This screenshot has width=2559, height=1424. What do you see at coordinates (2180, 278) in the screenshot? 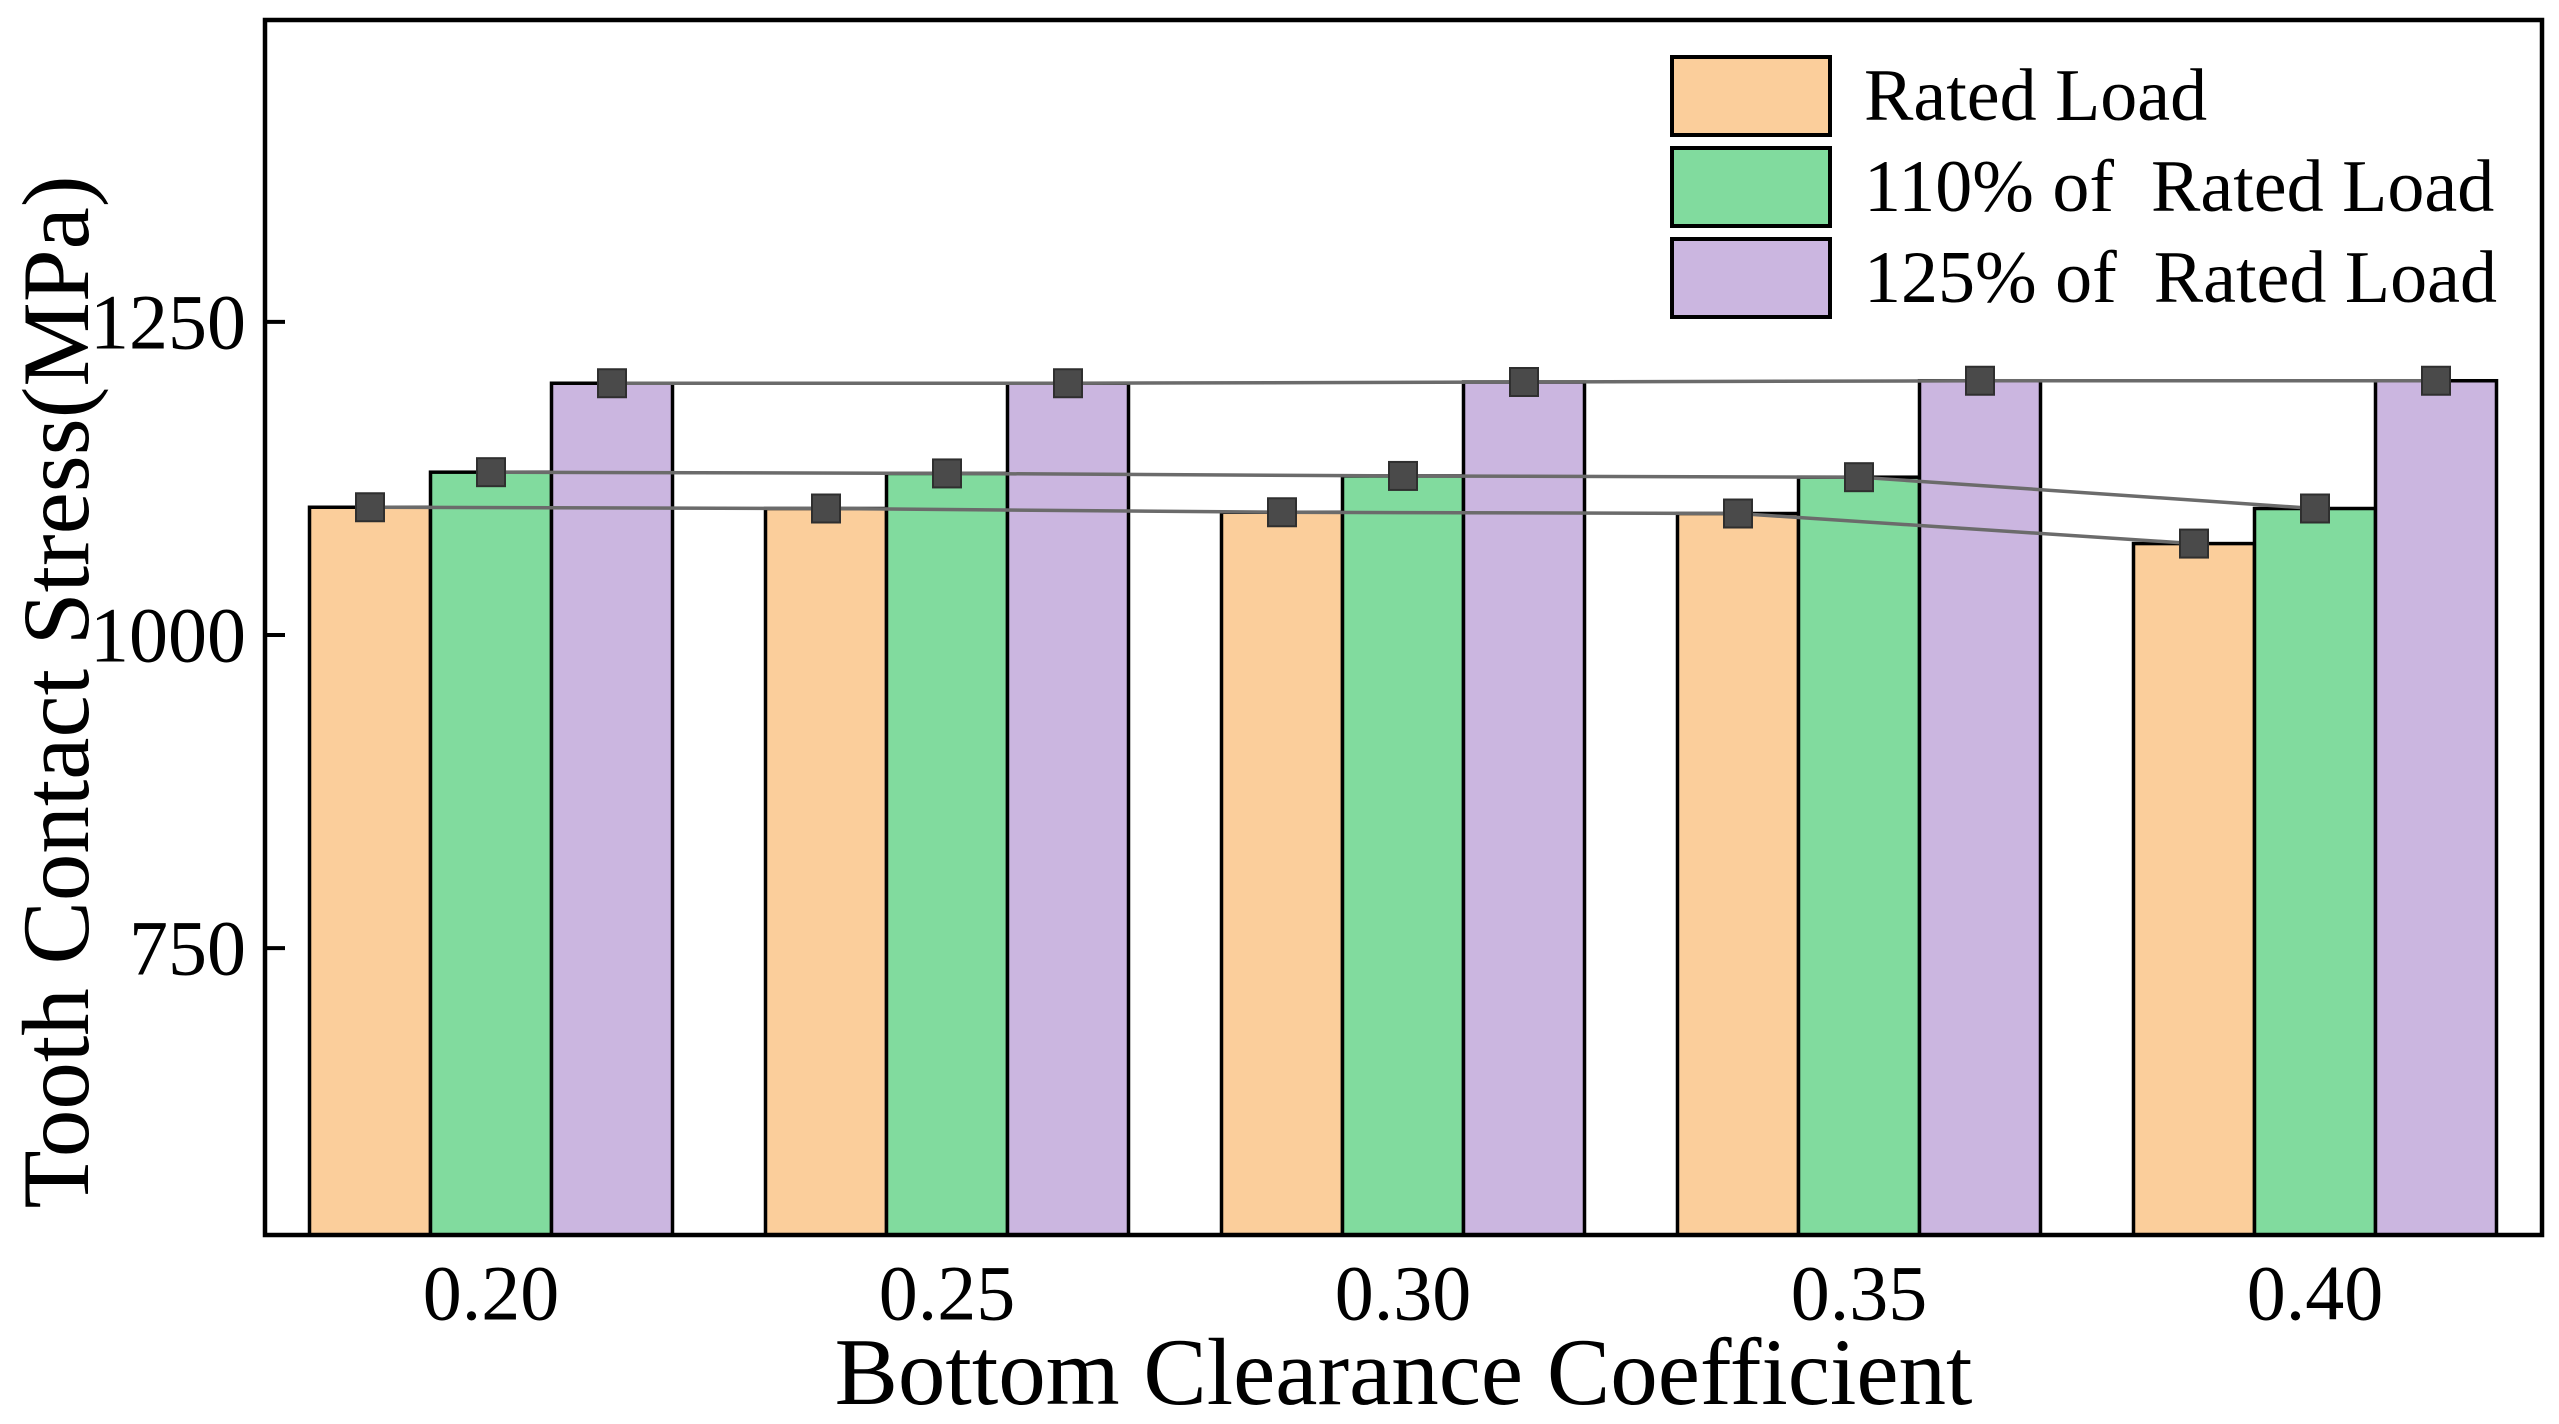
I see `legend-label-125-of-rated-load: 125% of Rated Load` at bounding box center [2180, 278].